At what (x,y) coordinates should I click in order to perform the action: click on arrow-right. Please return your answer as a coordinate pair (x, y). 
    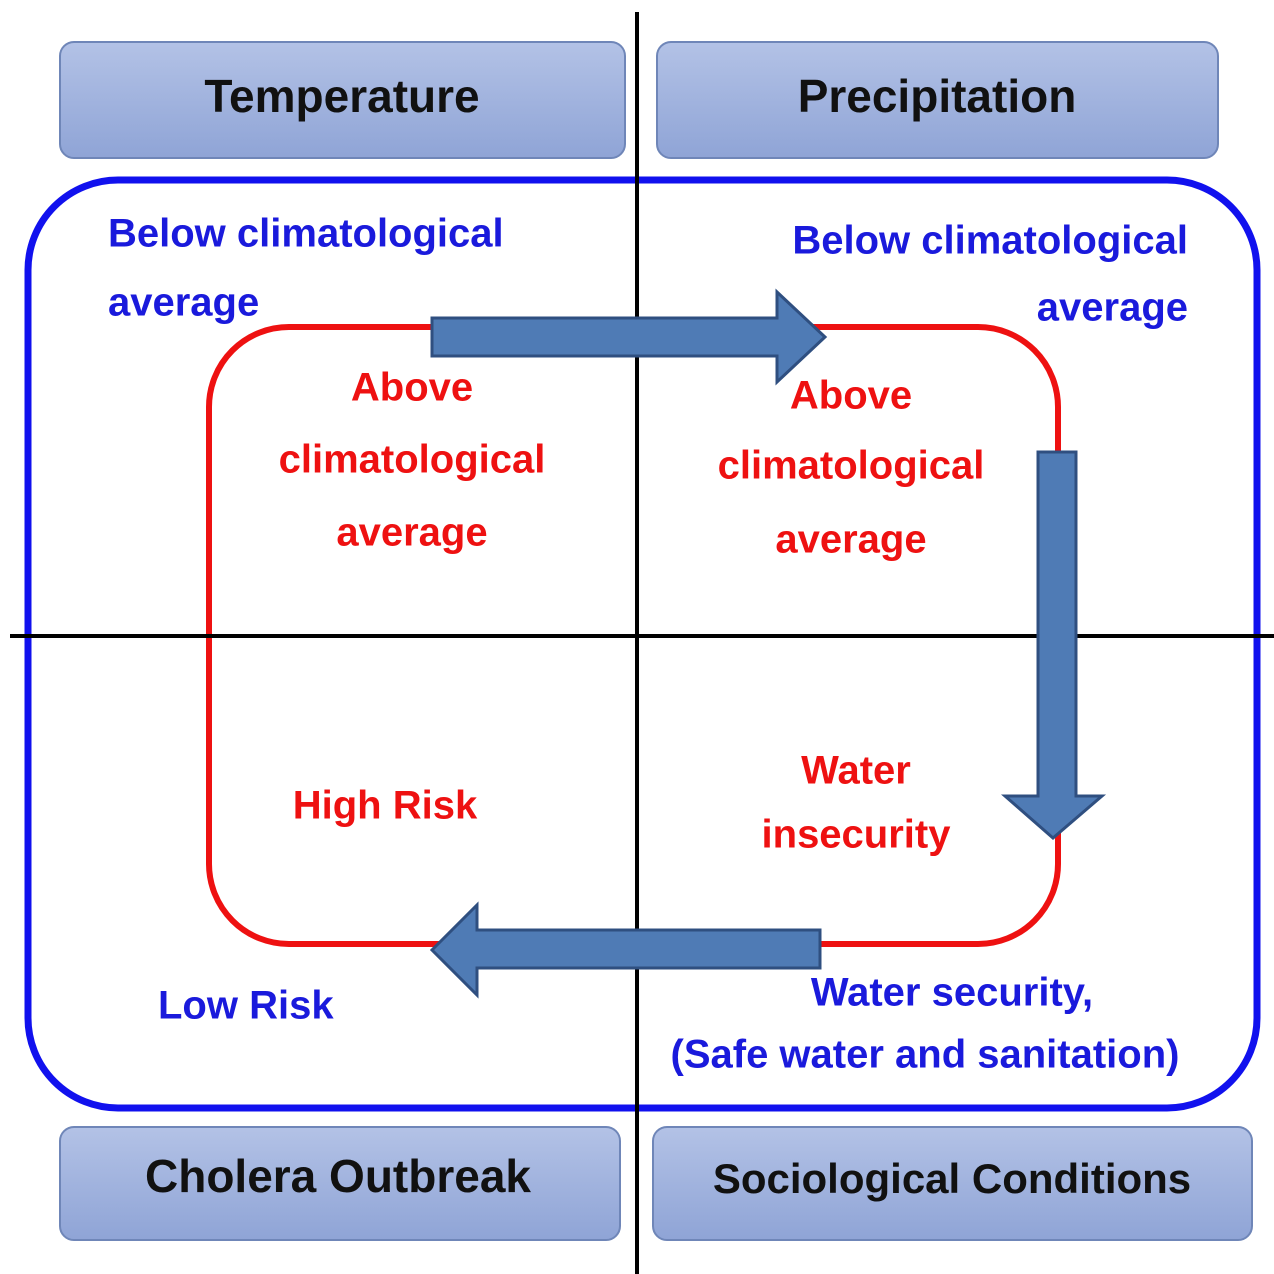
    Looking at the image, I should click on (629, 337).